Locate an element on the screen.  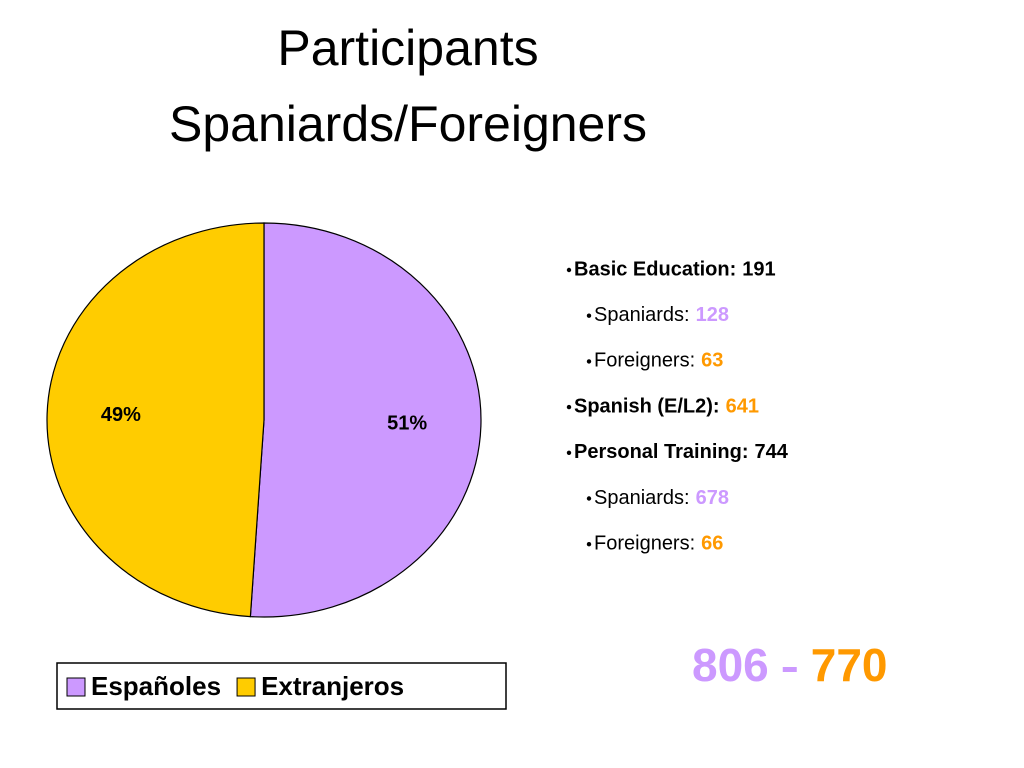
item-label: Spanish (E/L2): is located at coordinates (647, 406).